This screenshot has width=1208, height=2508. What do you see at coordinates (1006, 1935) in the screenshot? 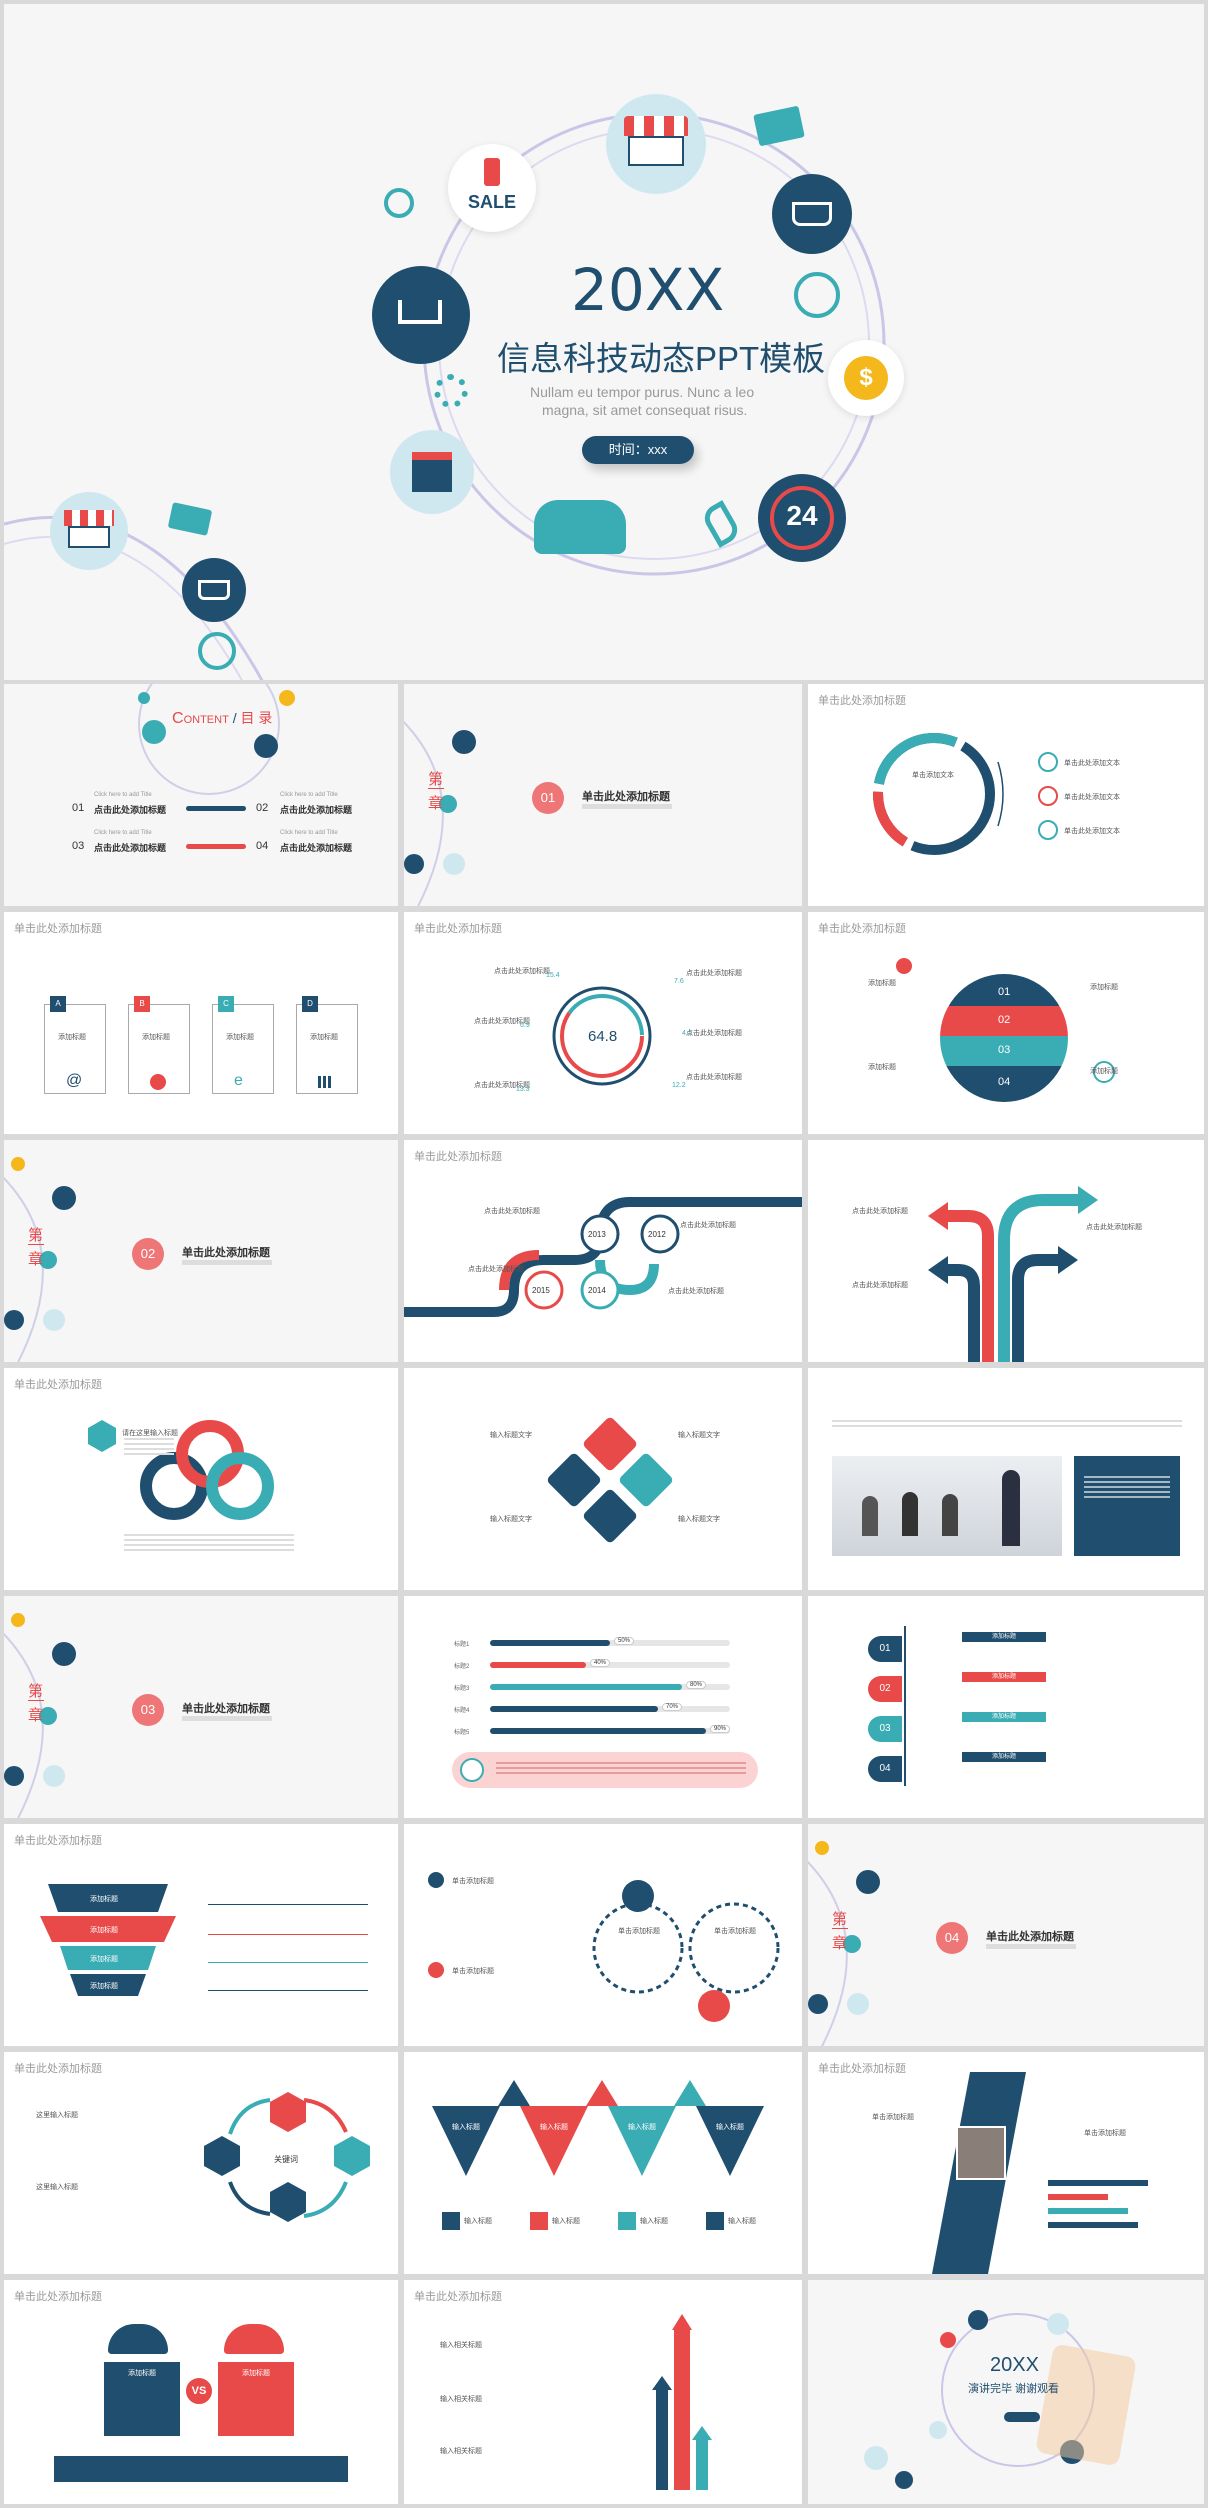
I see `slide-chapter-04: 第 章 04 单击此处添加标题` at bounding box center [1006, 1935].